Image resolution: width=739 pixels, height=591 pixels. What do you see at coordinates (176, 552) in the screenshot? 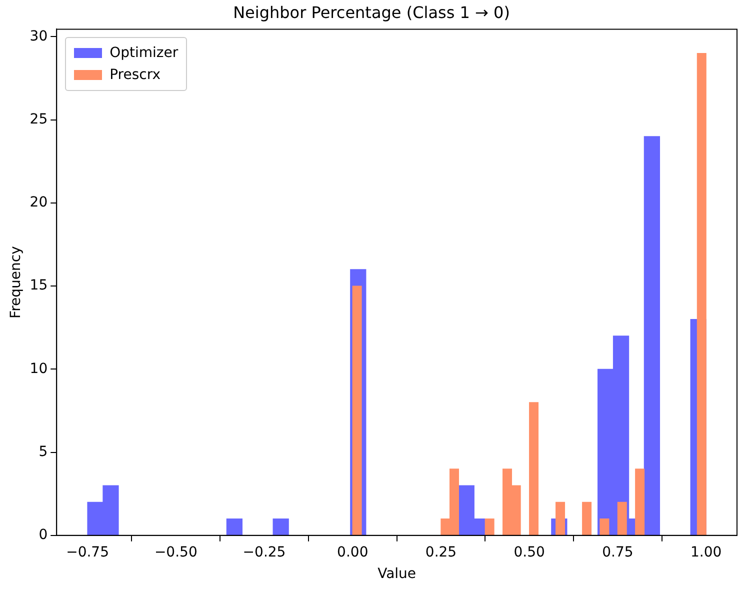
I see `x-tick-label: −0.50` at bounding box center [176, 552].